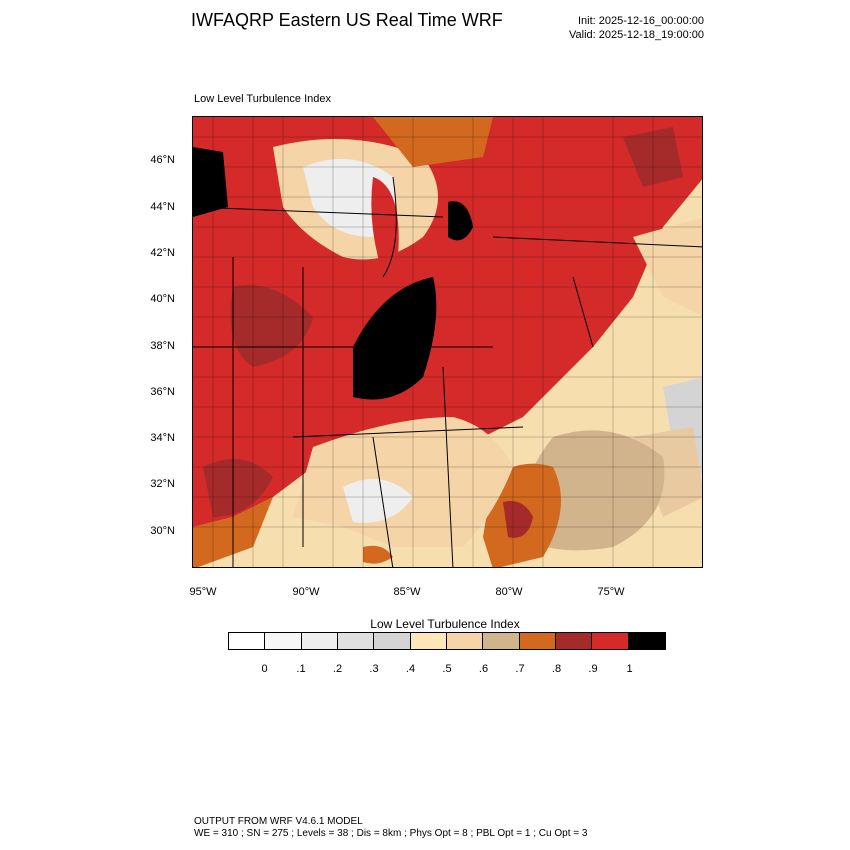  Describe the element at coordinates (162, 253) in the screenshot. I see `lat-label-42: 42°N` at that location.